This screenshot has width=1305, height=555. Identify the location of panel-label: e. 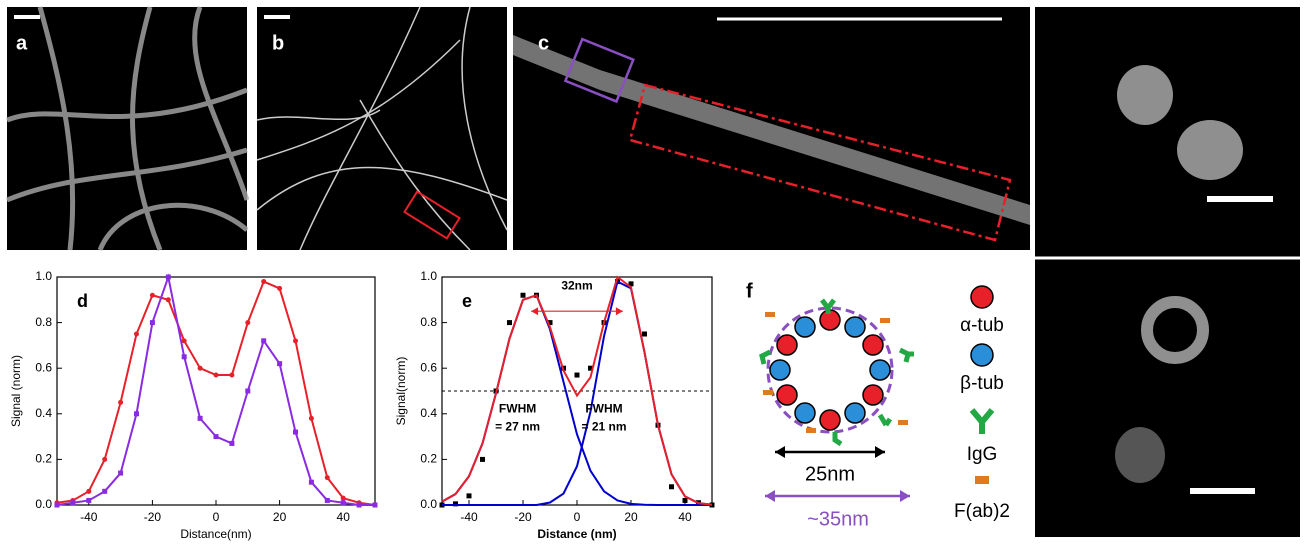
(467, 301).